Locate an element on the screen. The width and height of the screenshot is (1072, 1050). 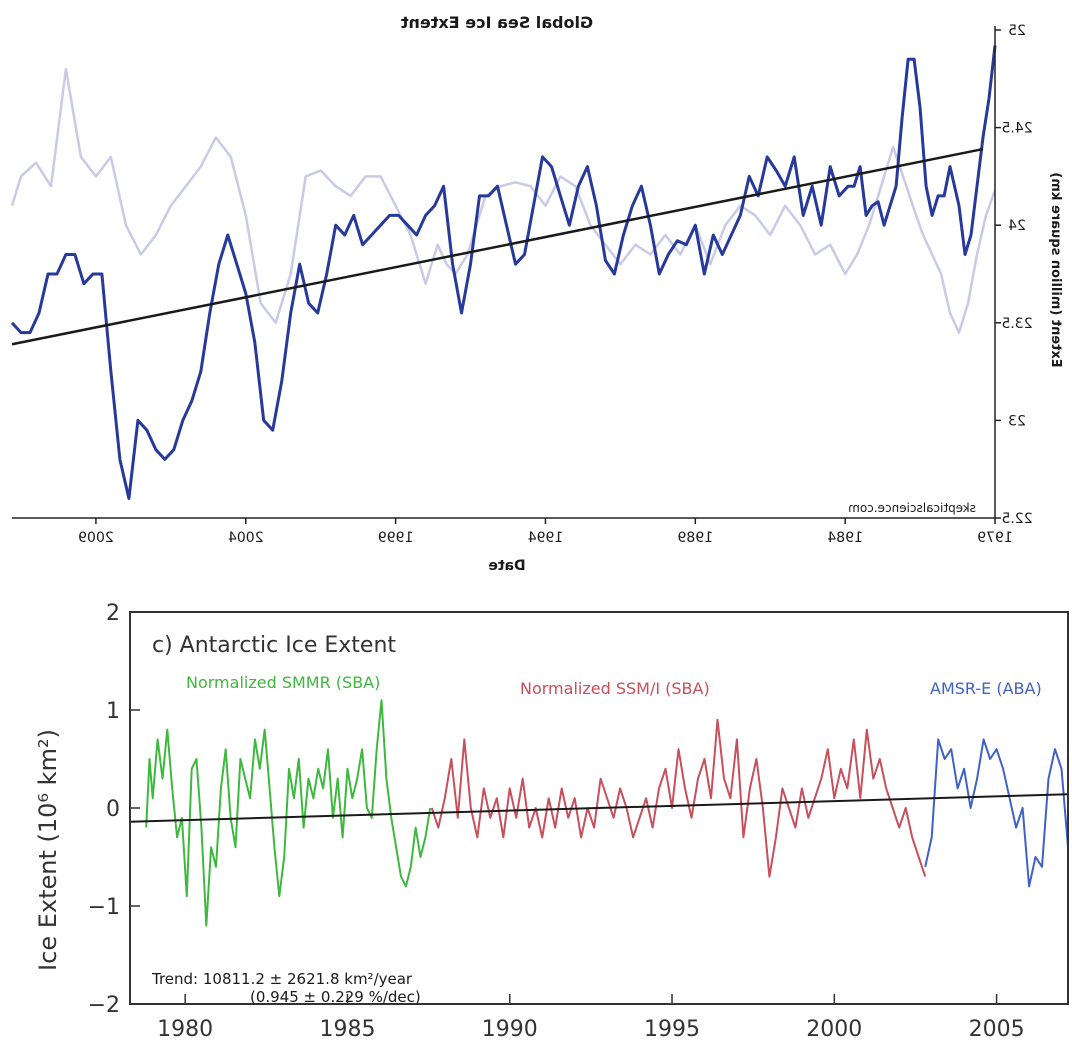
bottom-y-tick-label: −1 is located at coordinates (104, 907).